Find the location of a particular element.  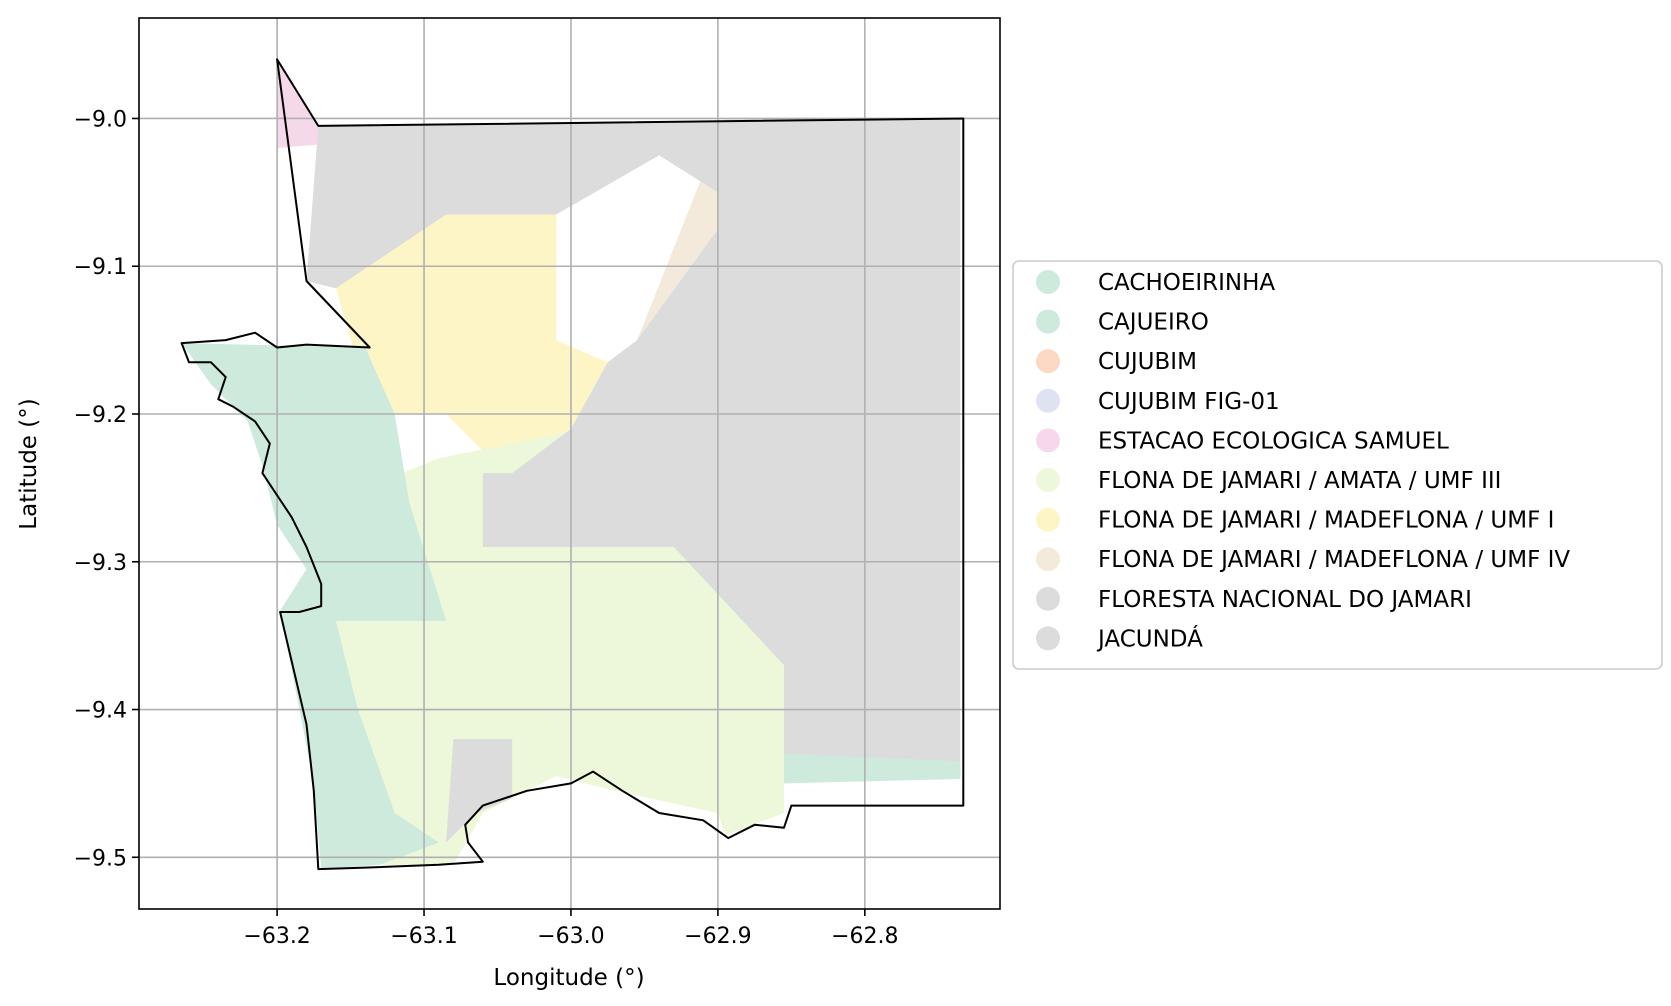

region-jacunda is located at coordinates (479, 791).